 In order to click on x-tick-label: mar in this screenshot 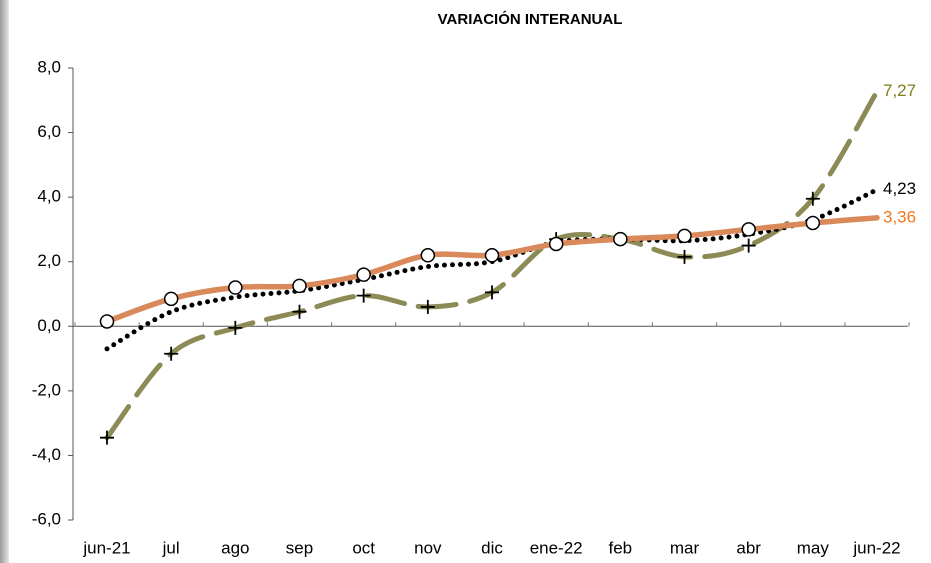, I will do `click(685, 547)`.